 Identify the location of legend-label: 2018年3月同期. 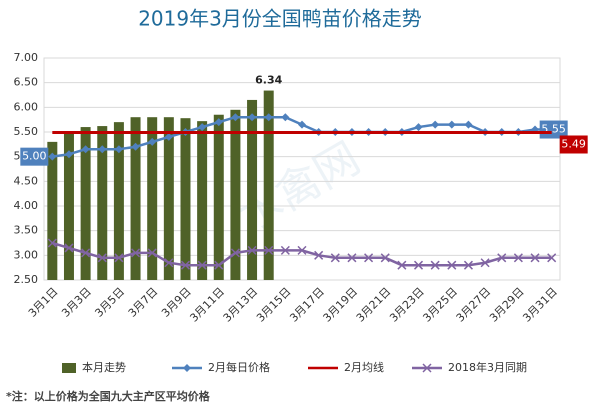
(487, 367).